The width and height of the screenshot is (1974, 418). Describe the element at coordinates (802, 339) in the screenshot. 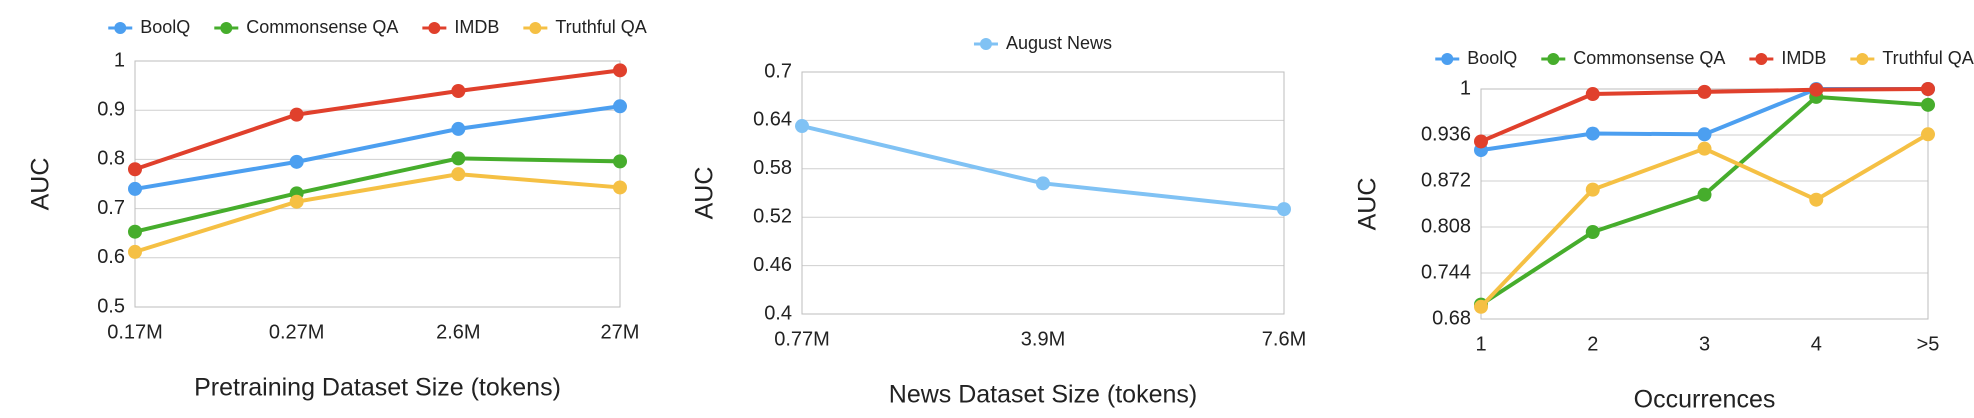

I see `x-tick-label: 0.77M` at that location.